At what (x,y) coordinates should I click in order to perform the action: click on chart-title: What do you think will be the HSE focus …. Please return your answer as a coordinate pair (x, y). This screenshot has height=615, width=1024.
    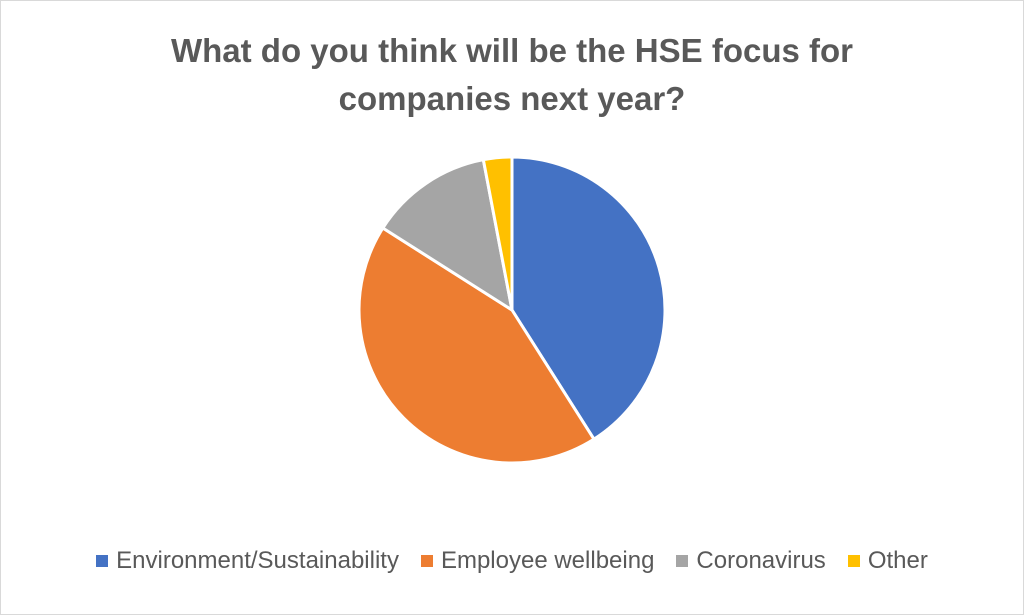
    Looking at the image, I should click on (511, 74).